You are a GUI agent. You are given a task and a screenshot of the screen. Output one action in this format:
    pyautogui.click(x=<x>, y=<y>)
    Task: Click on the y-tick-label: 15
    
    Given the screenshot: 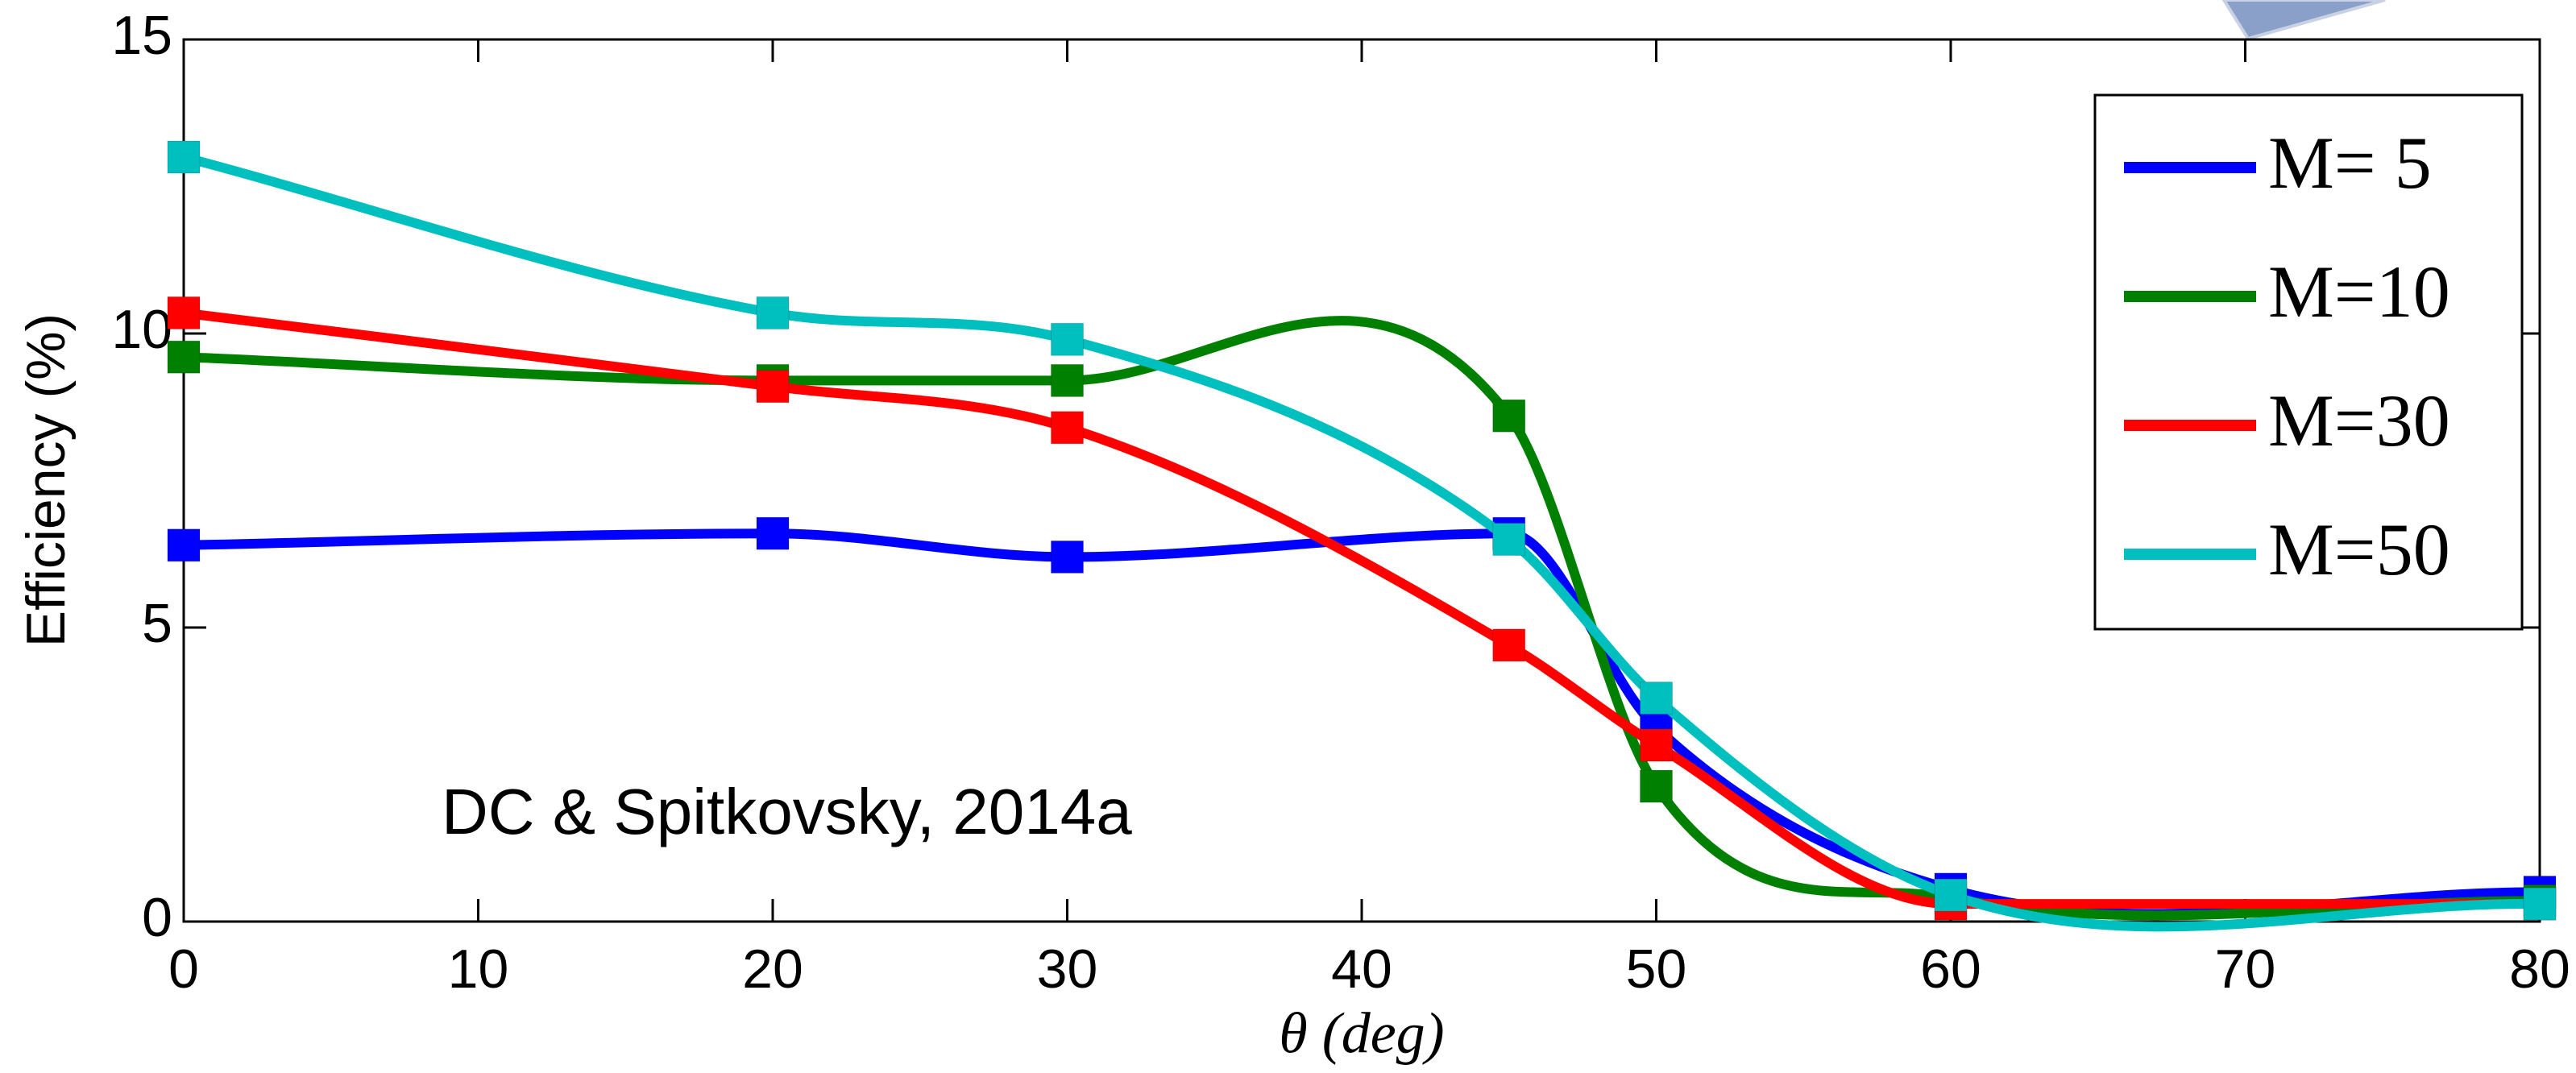 What is the action you would take?
    pyautogui.click(x=141, y=35)
    